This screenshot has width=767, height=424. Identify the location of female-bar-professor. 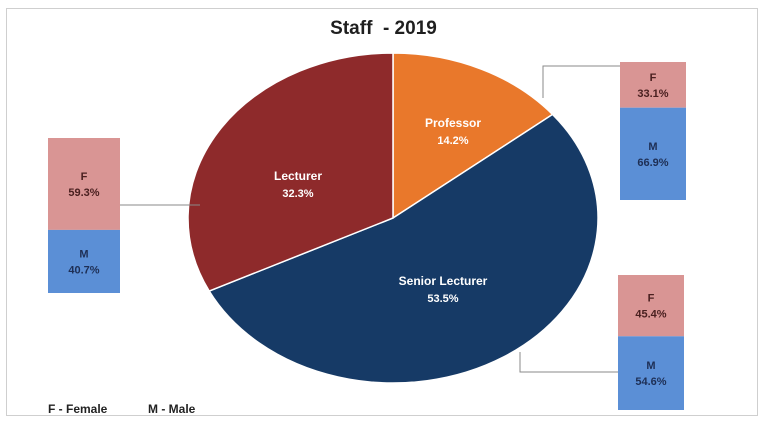
(653, 85).